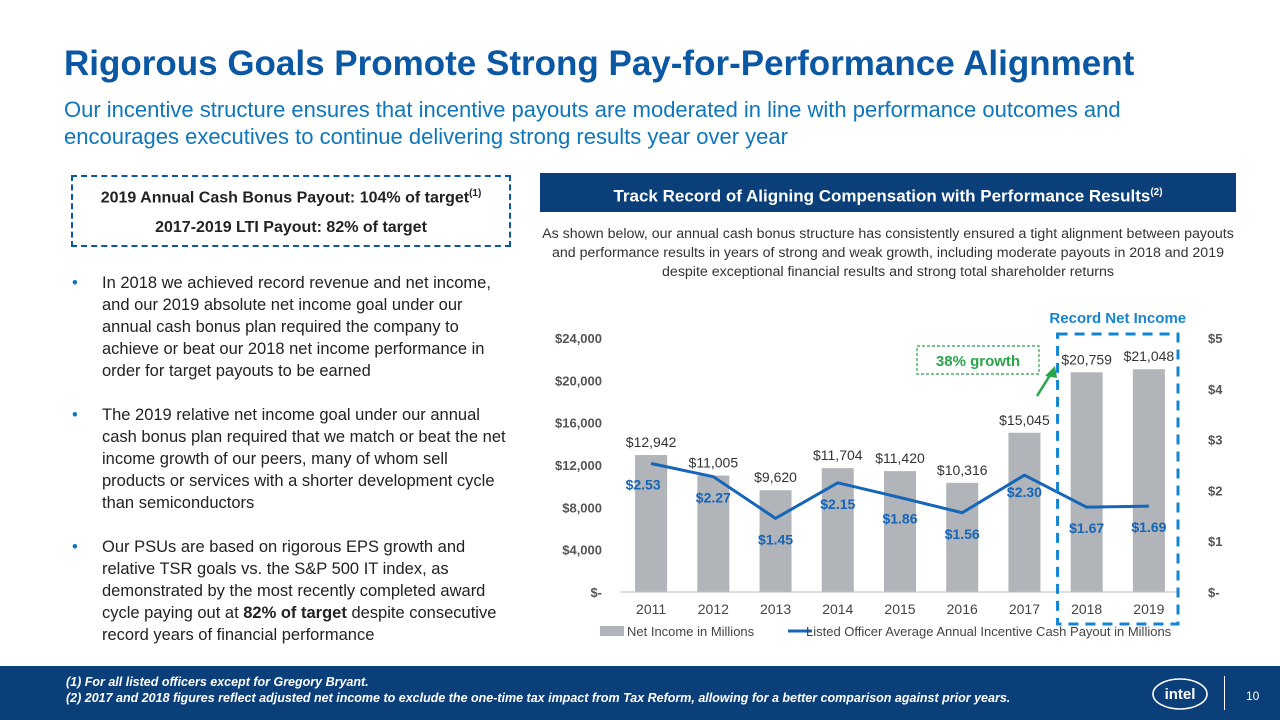 Image resolution: width=1280 pixels, height=720 pixels. Describe the element at coordinates (838, 455) in the screenshot. I see `bar-data-label: $11,704` at that location.